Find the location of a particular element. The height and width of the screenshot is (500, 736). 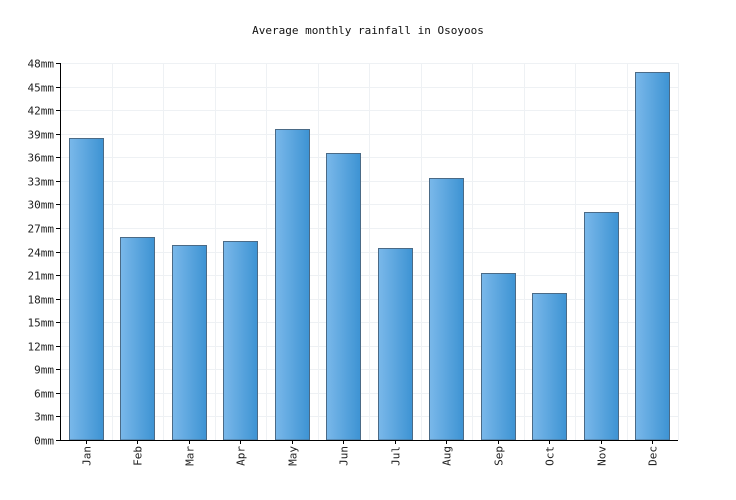

y-tick-label: 0mm is located at coordinates (44, 441).